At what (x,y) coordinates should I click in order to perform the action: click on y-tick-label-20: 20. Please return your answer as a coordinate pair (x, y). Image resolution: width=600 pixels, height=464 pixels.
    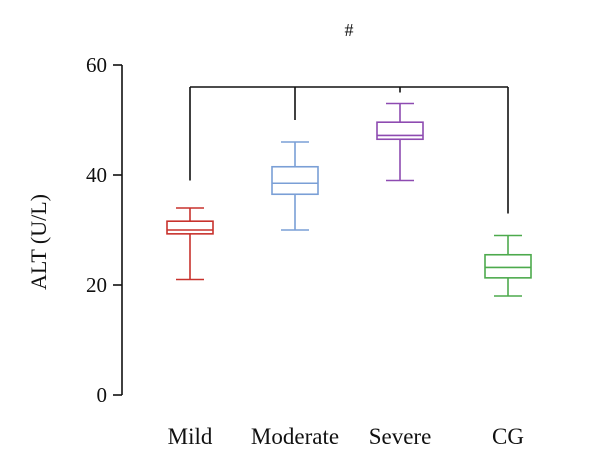
    Looking at the image, I should click on (96, 285).